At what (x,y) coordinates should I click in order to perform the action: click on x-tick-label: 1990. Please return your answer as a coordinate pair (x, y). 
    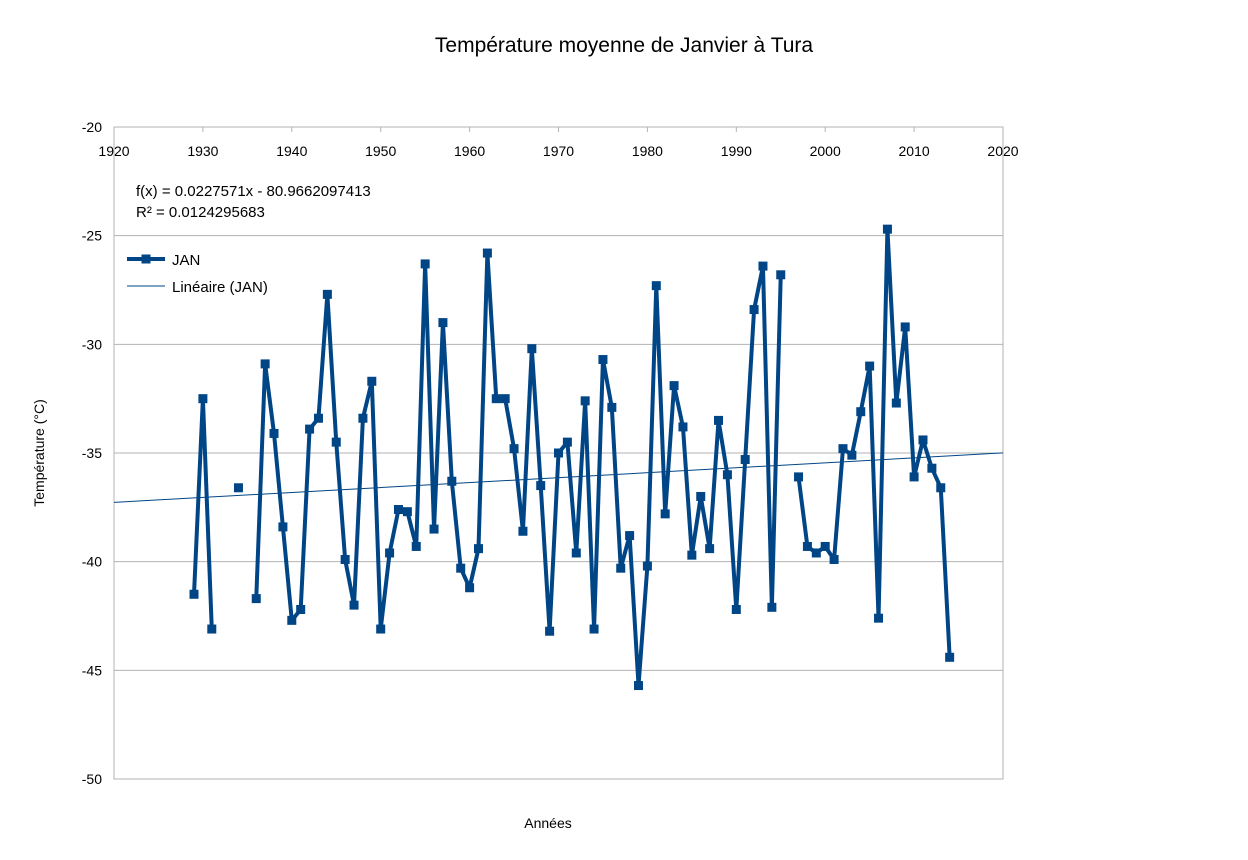
    Looking at the image, I should click on (736, 151).